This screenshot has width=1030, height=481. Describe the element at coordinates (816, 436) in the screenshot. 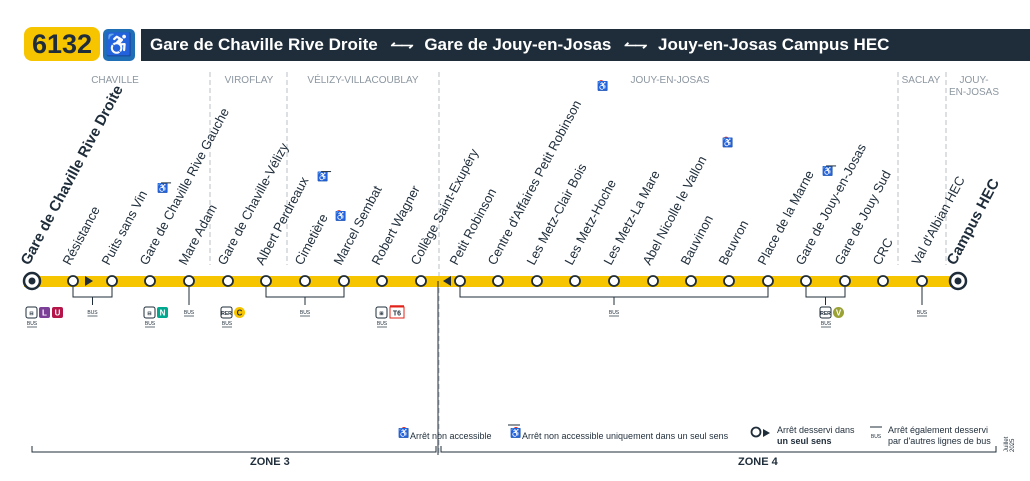

I see `legend-oneway-served: Arrêt desservi dans un seul sens` at that location.